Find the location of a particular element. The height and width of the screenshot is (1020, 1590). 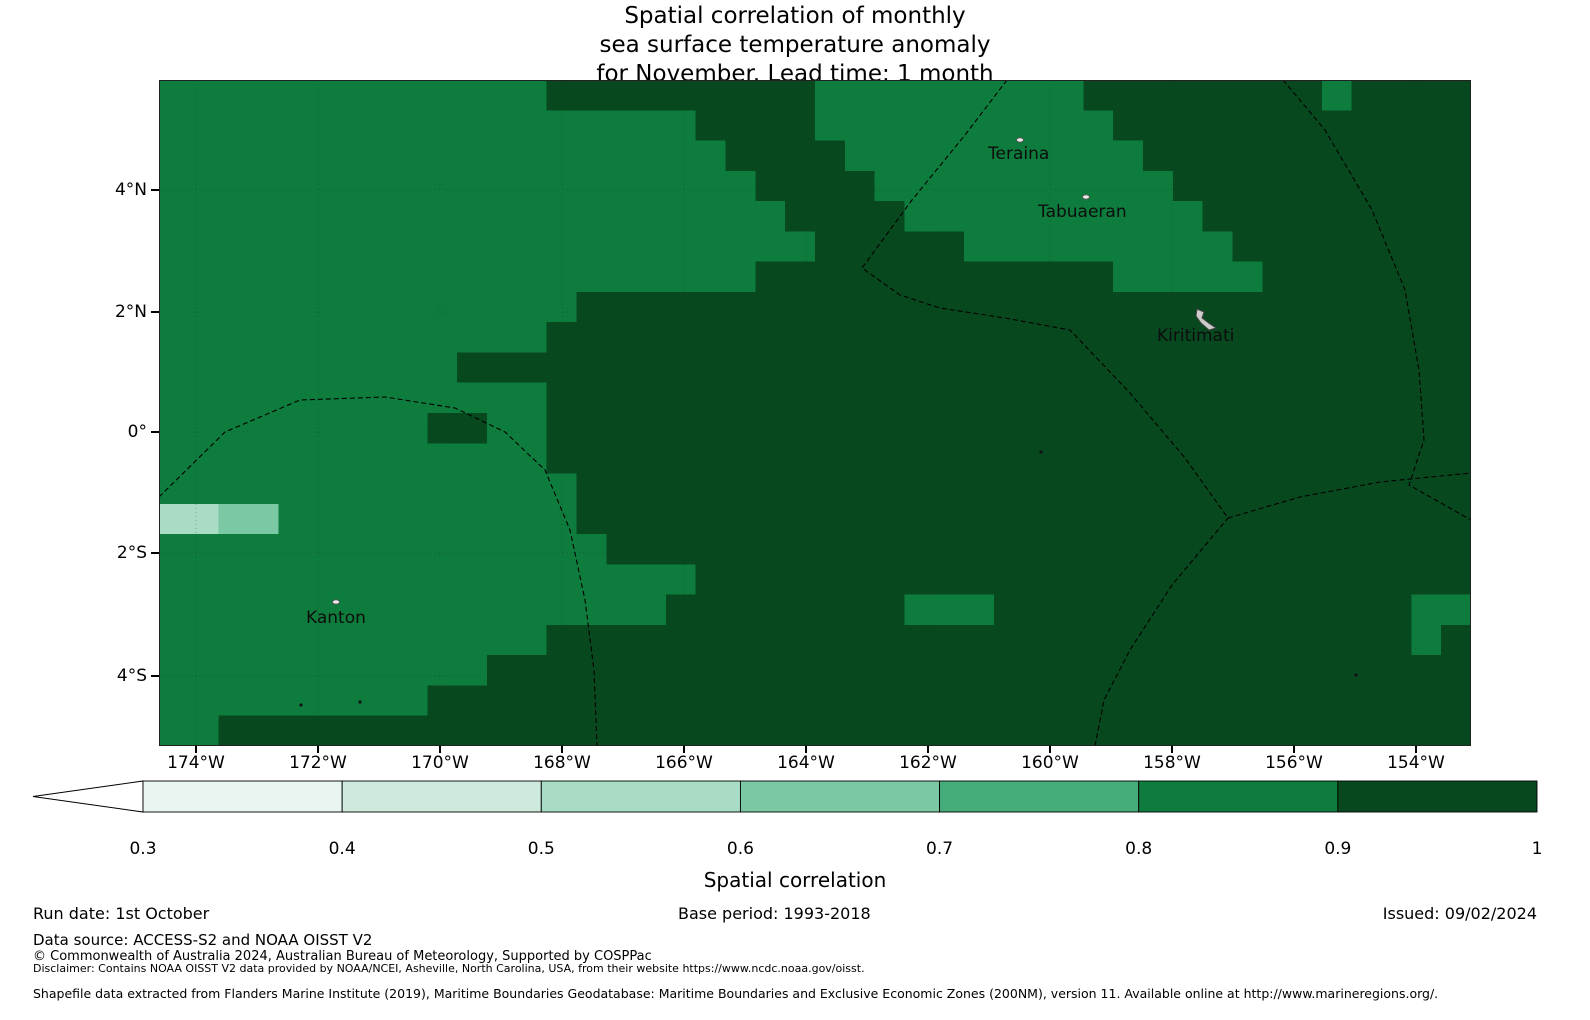

colorbar-tick-label: 0.7 is located at coordinates (940, 849).